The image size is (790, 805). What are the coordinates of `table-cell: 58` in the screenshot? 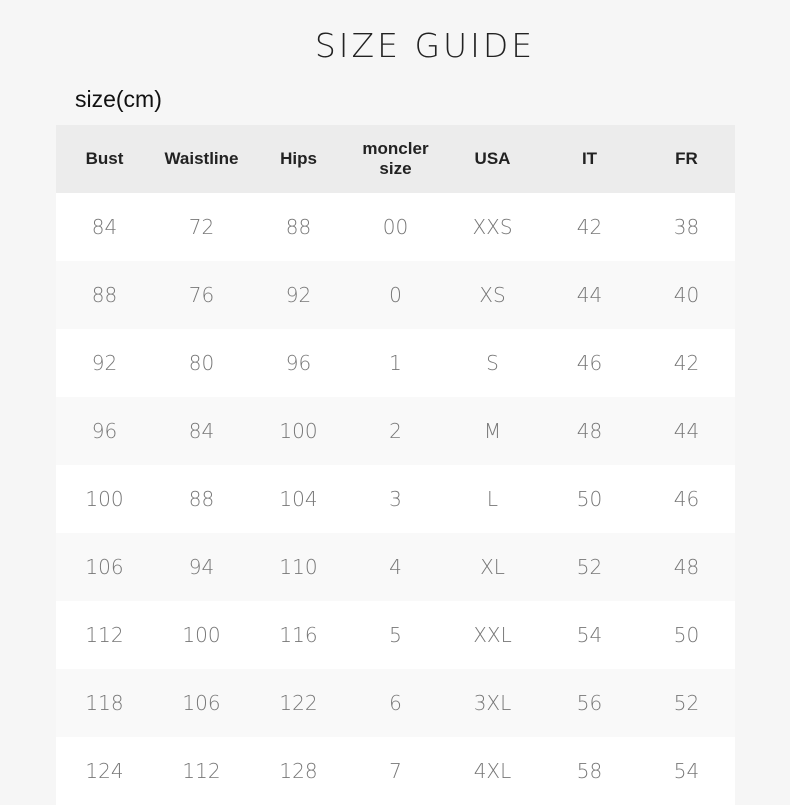 It's located at (589, 771).